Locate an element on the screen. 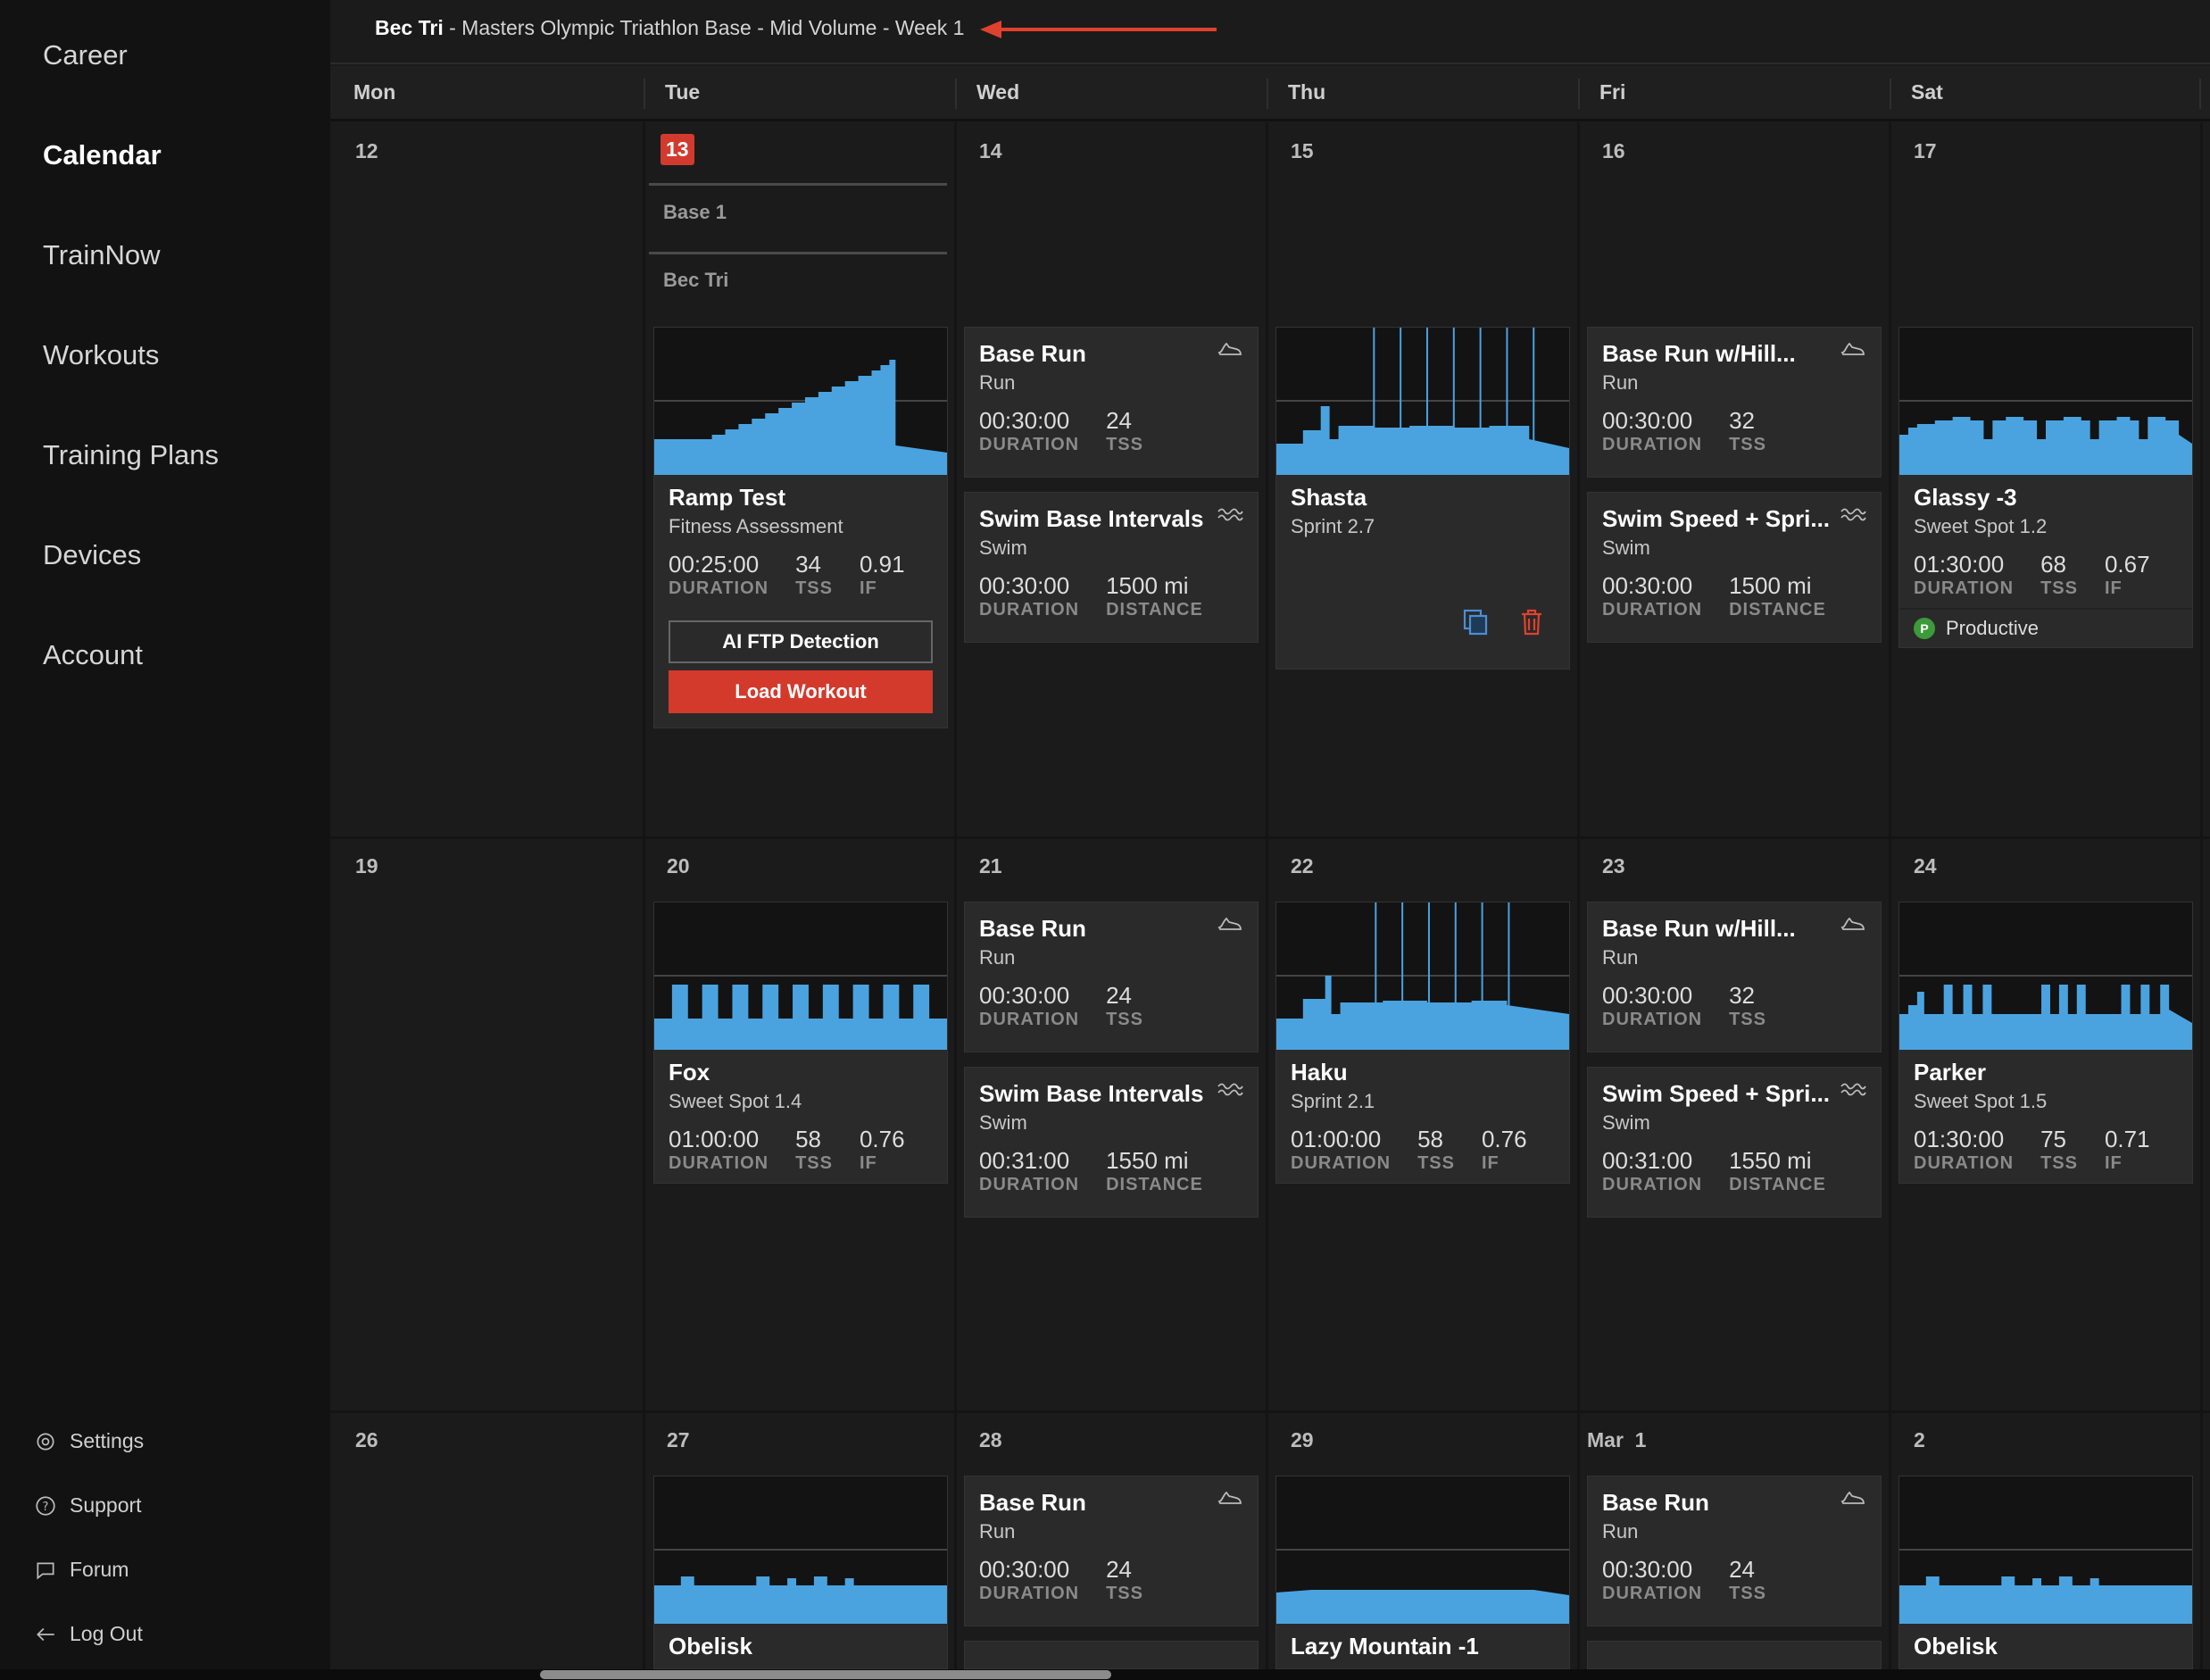 The image size is (2210, 1680). today-badge: 13 is located at coordinates (677, 150).